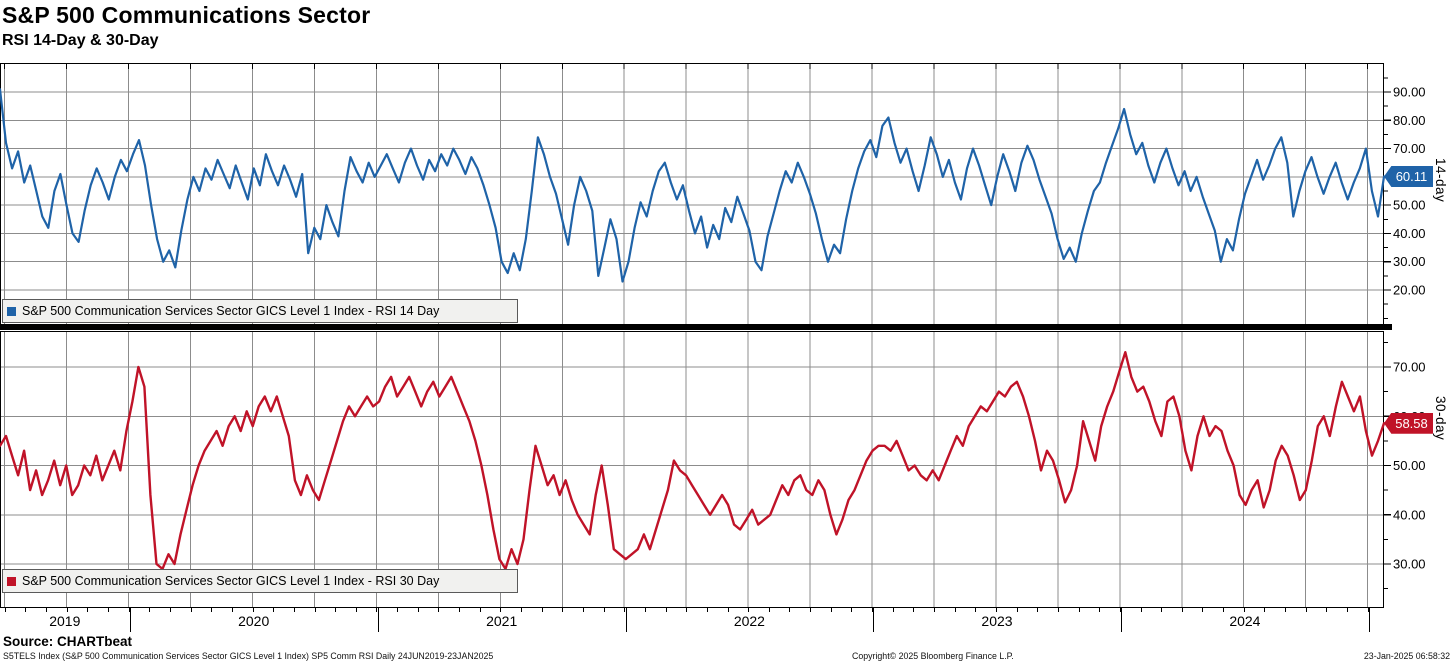 This screenshot has height=665, width=1456. I want to click on y-axis-title-30day: 30-day, so click(1440, 418).